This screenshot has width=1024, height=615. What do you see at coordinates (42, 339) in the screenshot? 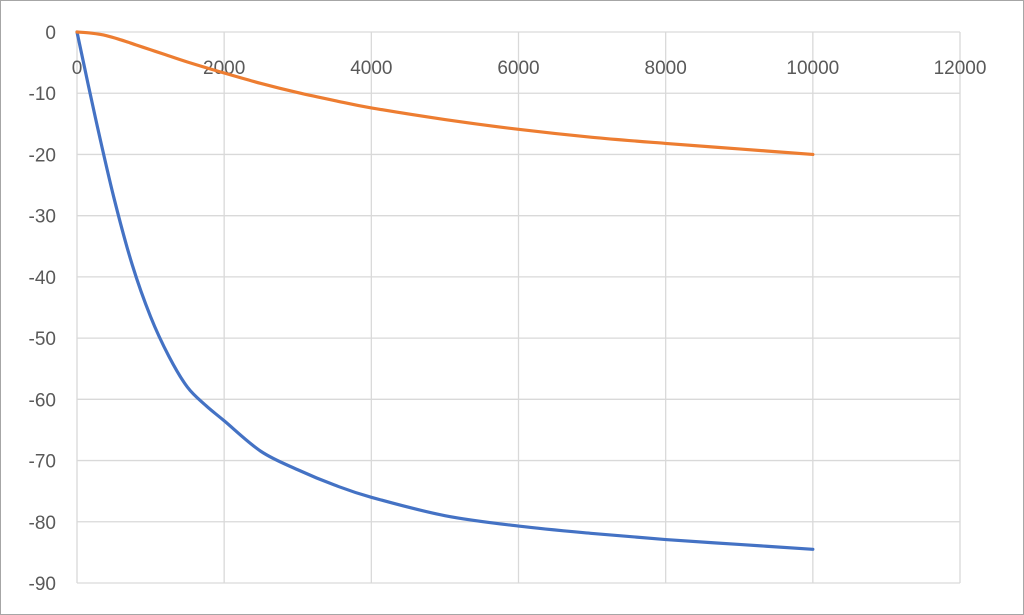
I see `y-tick-label: -50` at bounding box center [42, 339].